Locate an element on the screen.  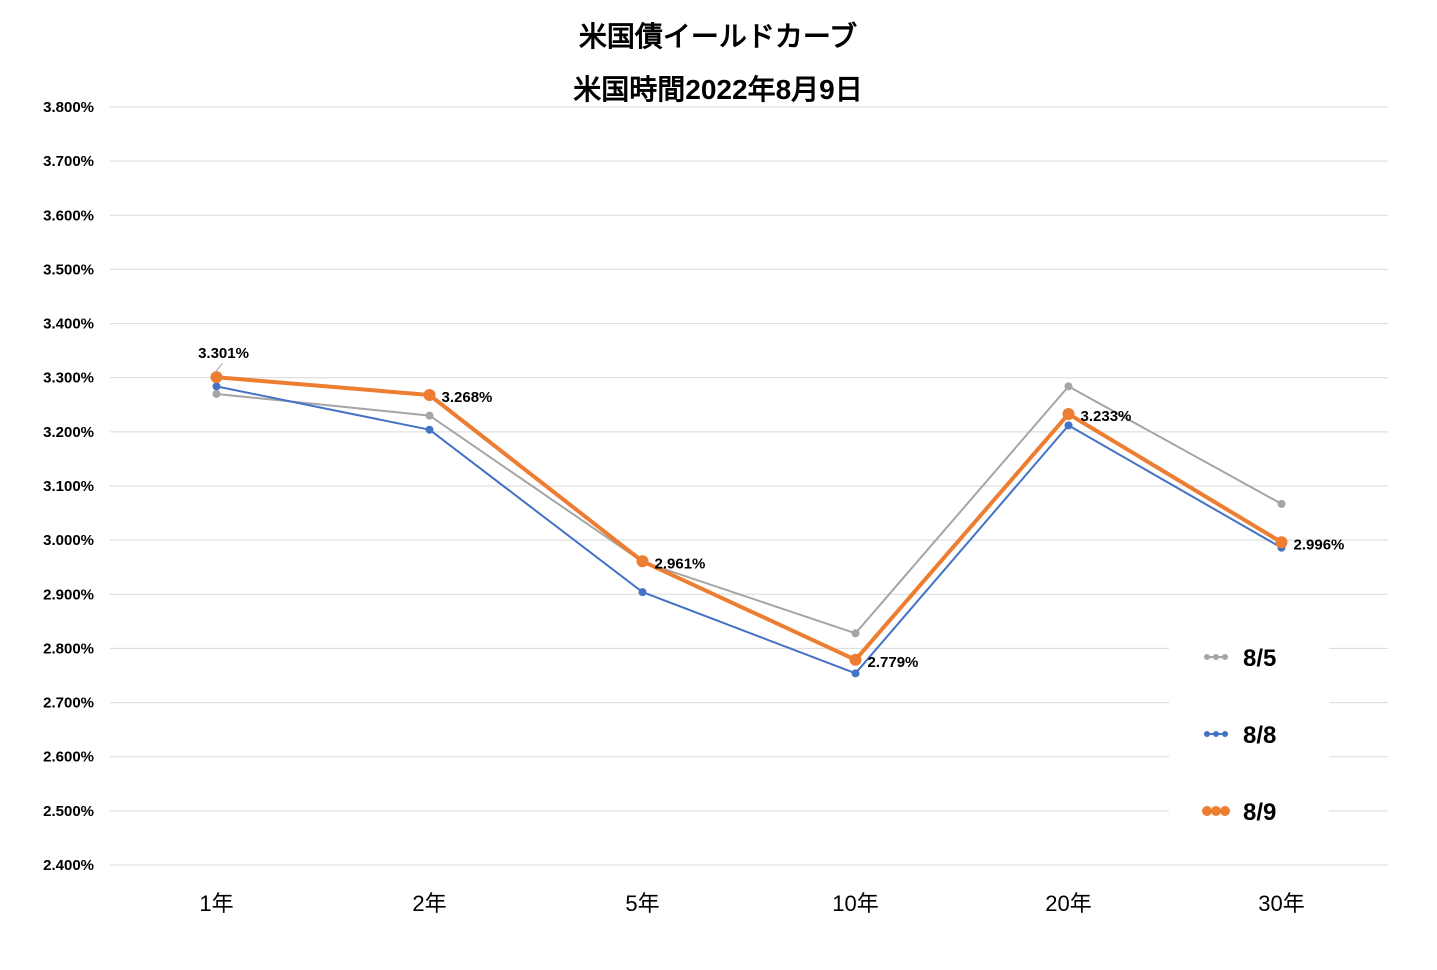
y-tick-label: 3.300% is located at coordinates (68, 378).